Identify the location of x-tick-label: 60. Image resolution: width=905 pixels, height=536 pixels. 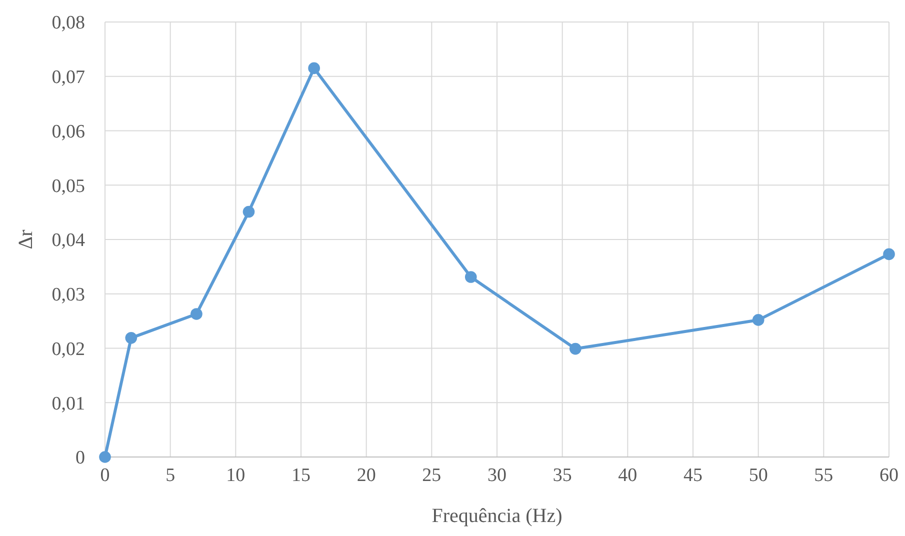
(889, 475).